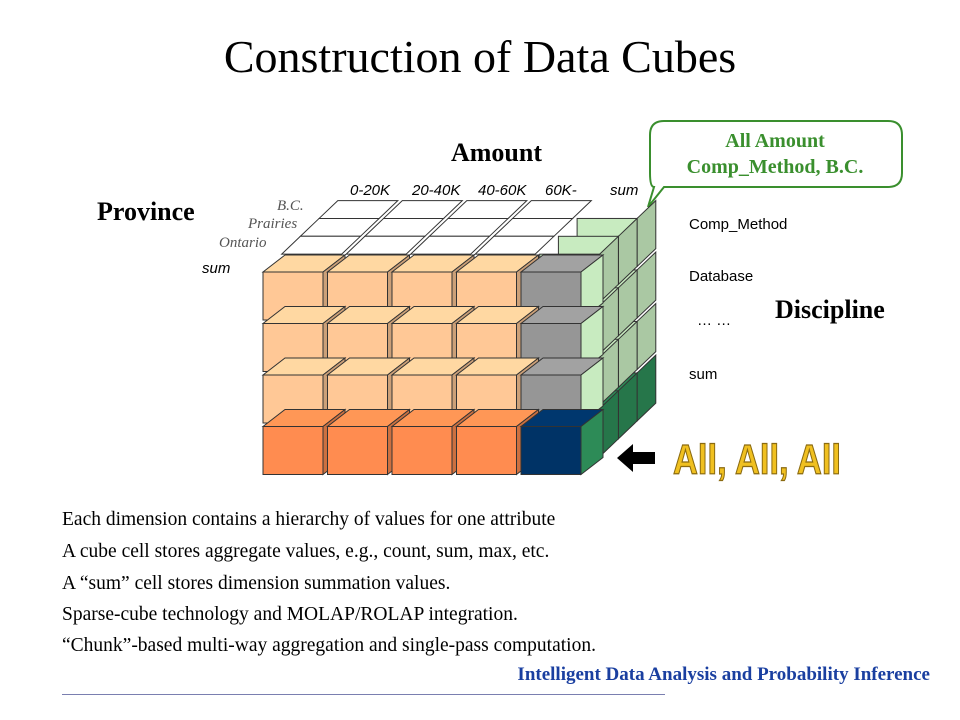 The height and width of the screenshot is (720, 960). I want to click on amount-label-40-60k: 40-60K, so click(502, 190).